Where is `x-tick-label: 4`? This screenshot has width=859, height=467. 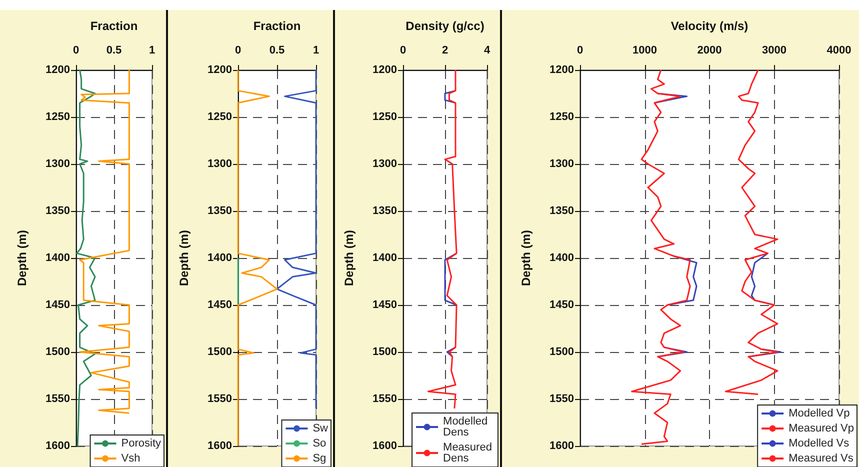
x-tick-label: 4 is located at coordinates (487, 50).